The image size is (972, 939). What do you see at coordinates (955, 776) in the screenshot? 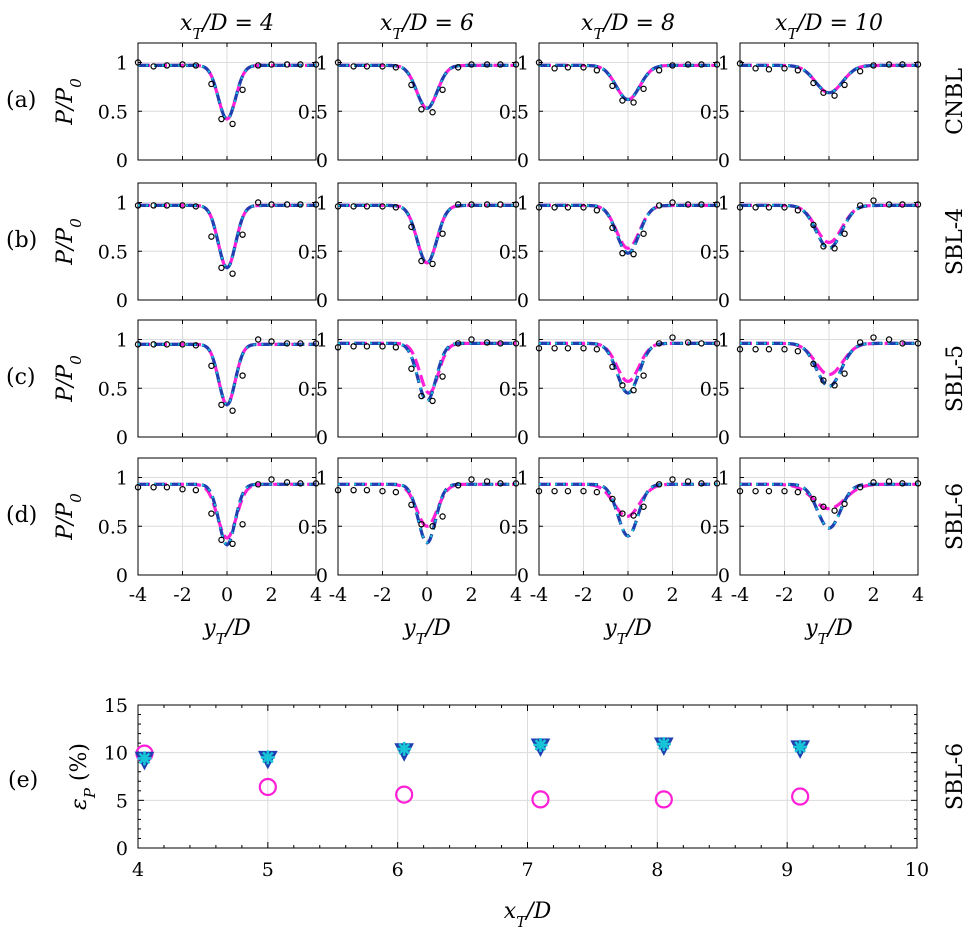
I see `case-label-e: SBL-6` at bounding box center [955, 776].